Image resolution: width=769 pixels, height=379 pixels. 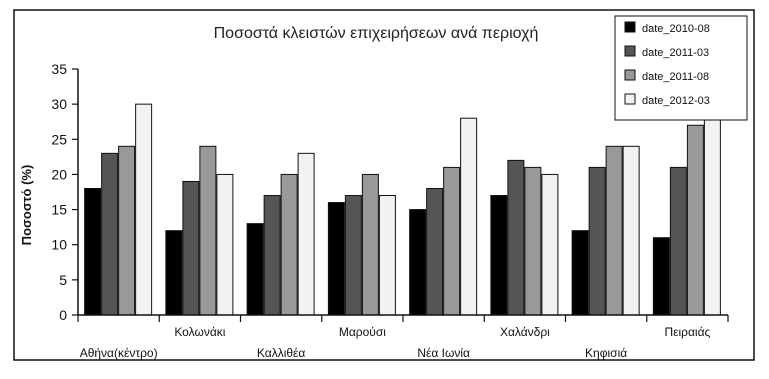 I want to click on x-category-label: Κηφισιά, so click(x=606, y=353).